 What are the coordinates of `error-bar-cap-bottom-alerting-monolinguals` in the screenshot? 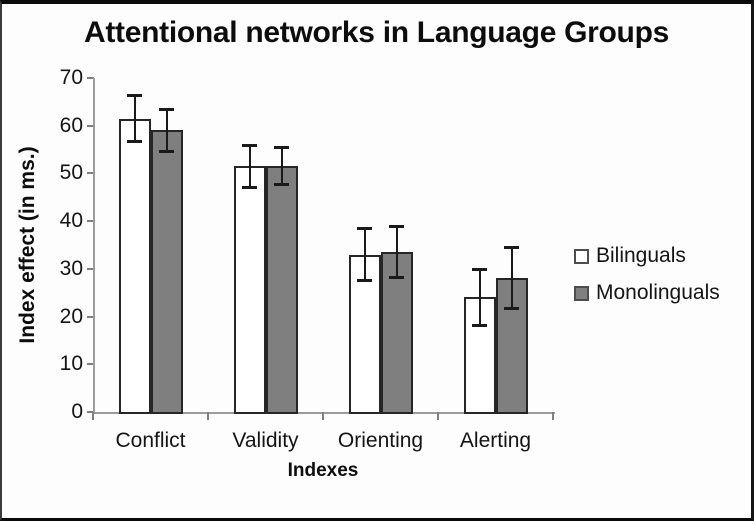 It's located at (511, 309).